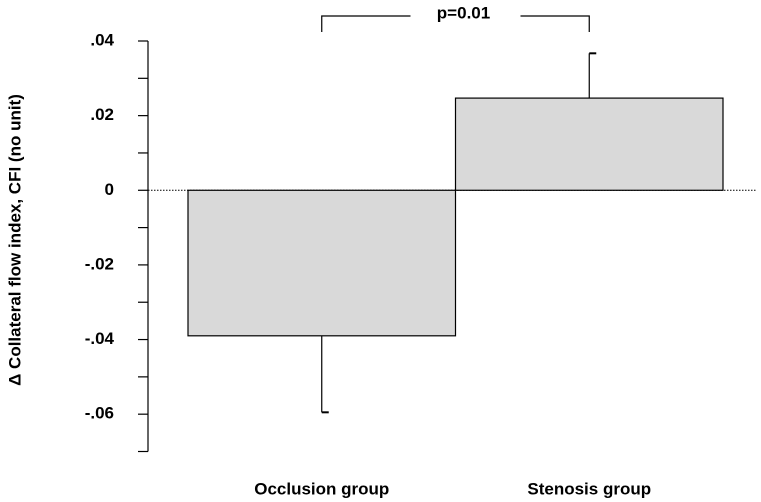  Describe the element at coordinates (100, 338) in the screenshot. I see `y-tick-label: -.04` at that location.